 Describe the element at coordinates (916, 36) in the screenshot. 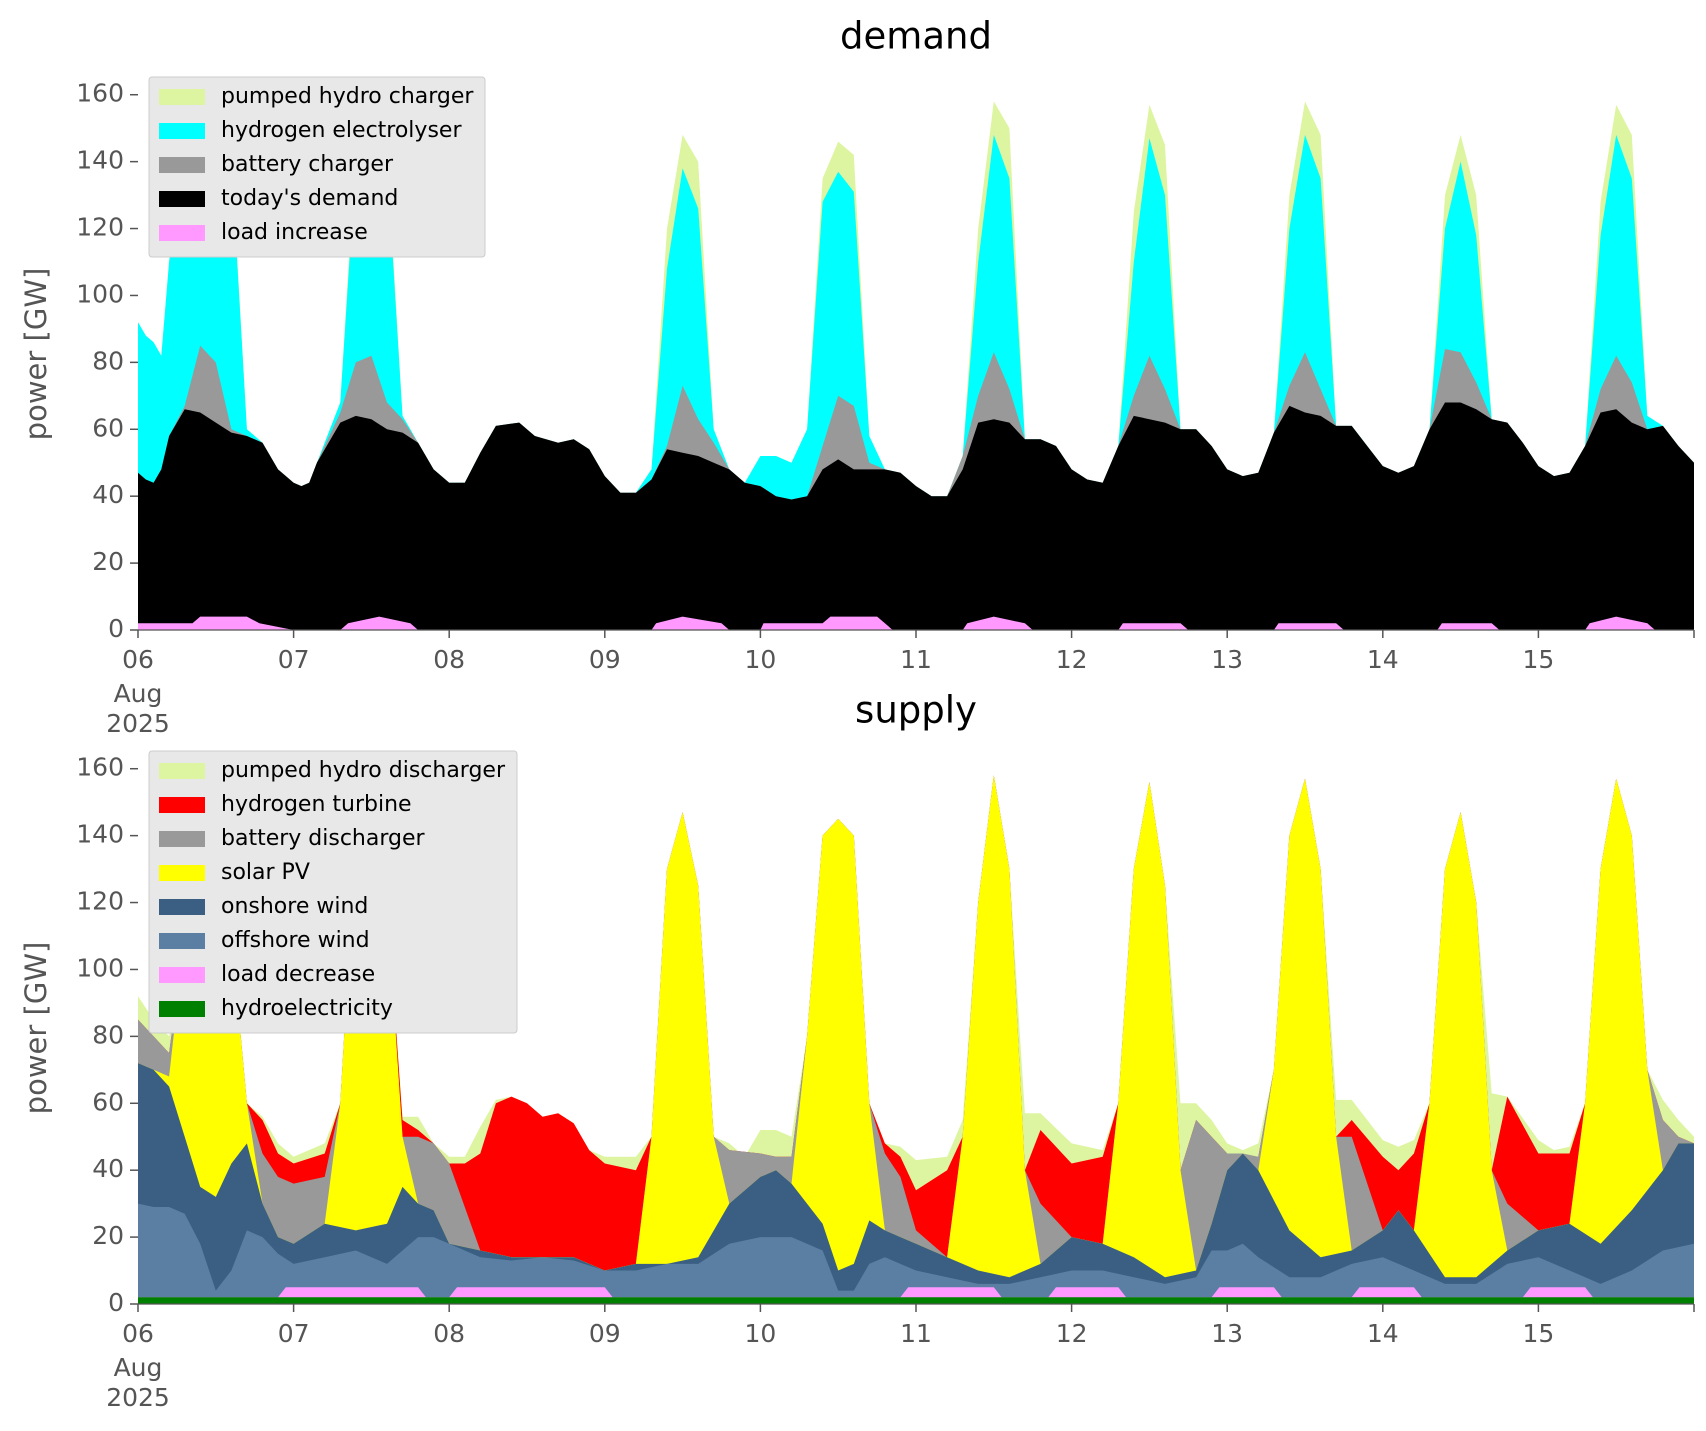

I see `chart-title: demand` at that location.